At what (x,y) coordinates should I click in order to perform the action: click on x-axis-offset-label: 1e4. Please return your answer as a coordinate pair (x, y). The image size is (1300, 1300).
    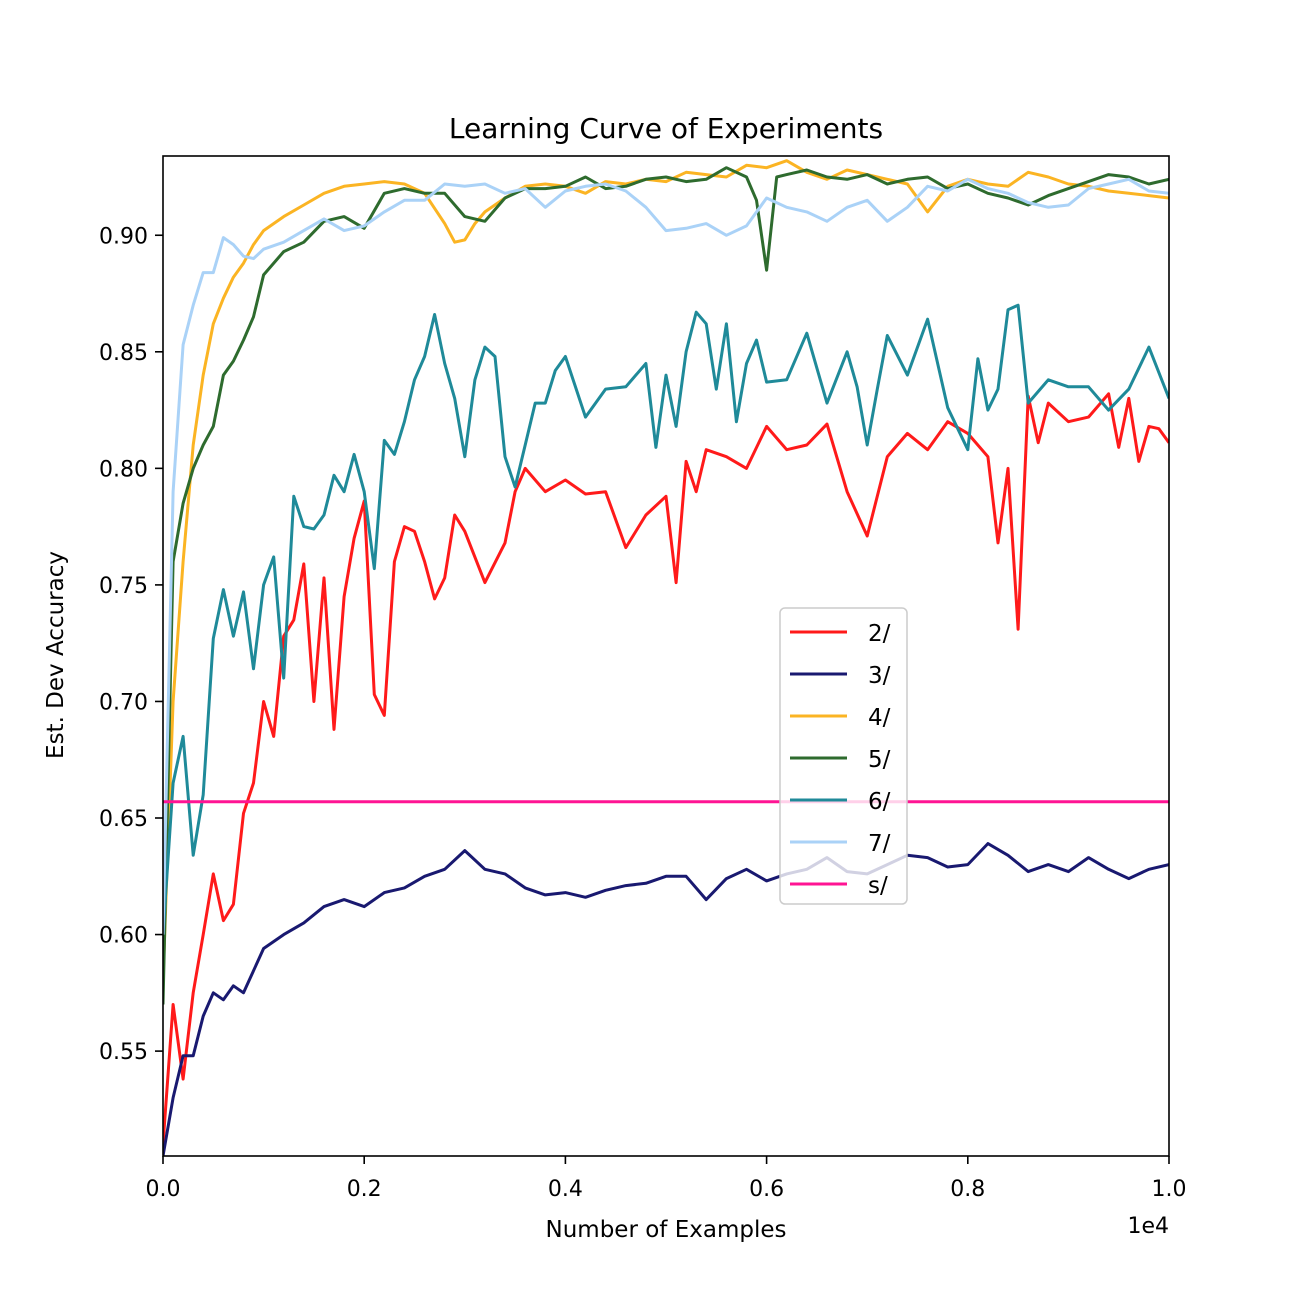
    Looking at the image, I should click on (1148, 1226).